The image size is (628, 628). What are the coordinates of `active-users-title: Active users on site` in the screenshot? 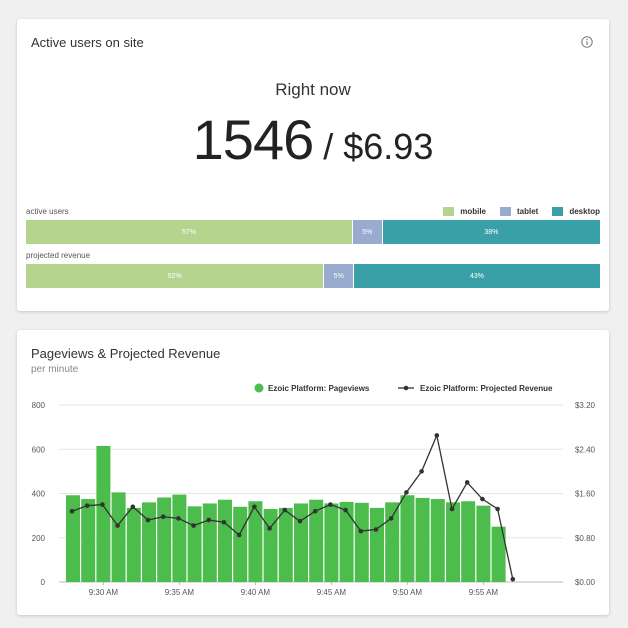 It's located at (87, 42).